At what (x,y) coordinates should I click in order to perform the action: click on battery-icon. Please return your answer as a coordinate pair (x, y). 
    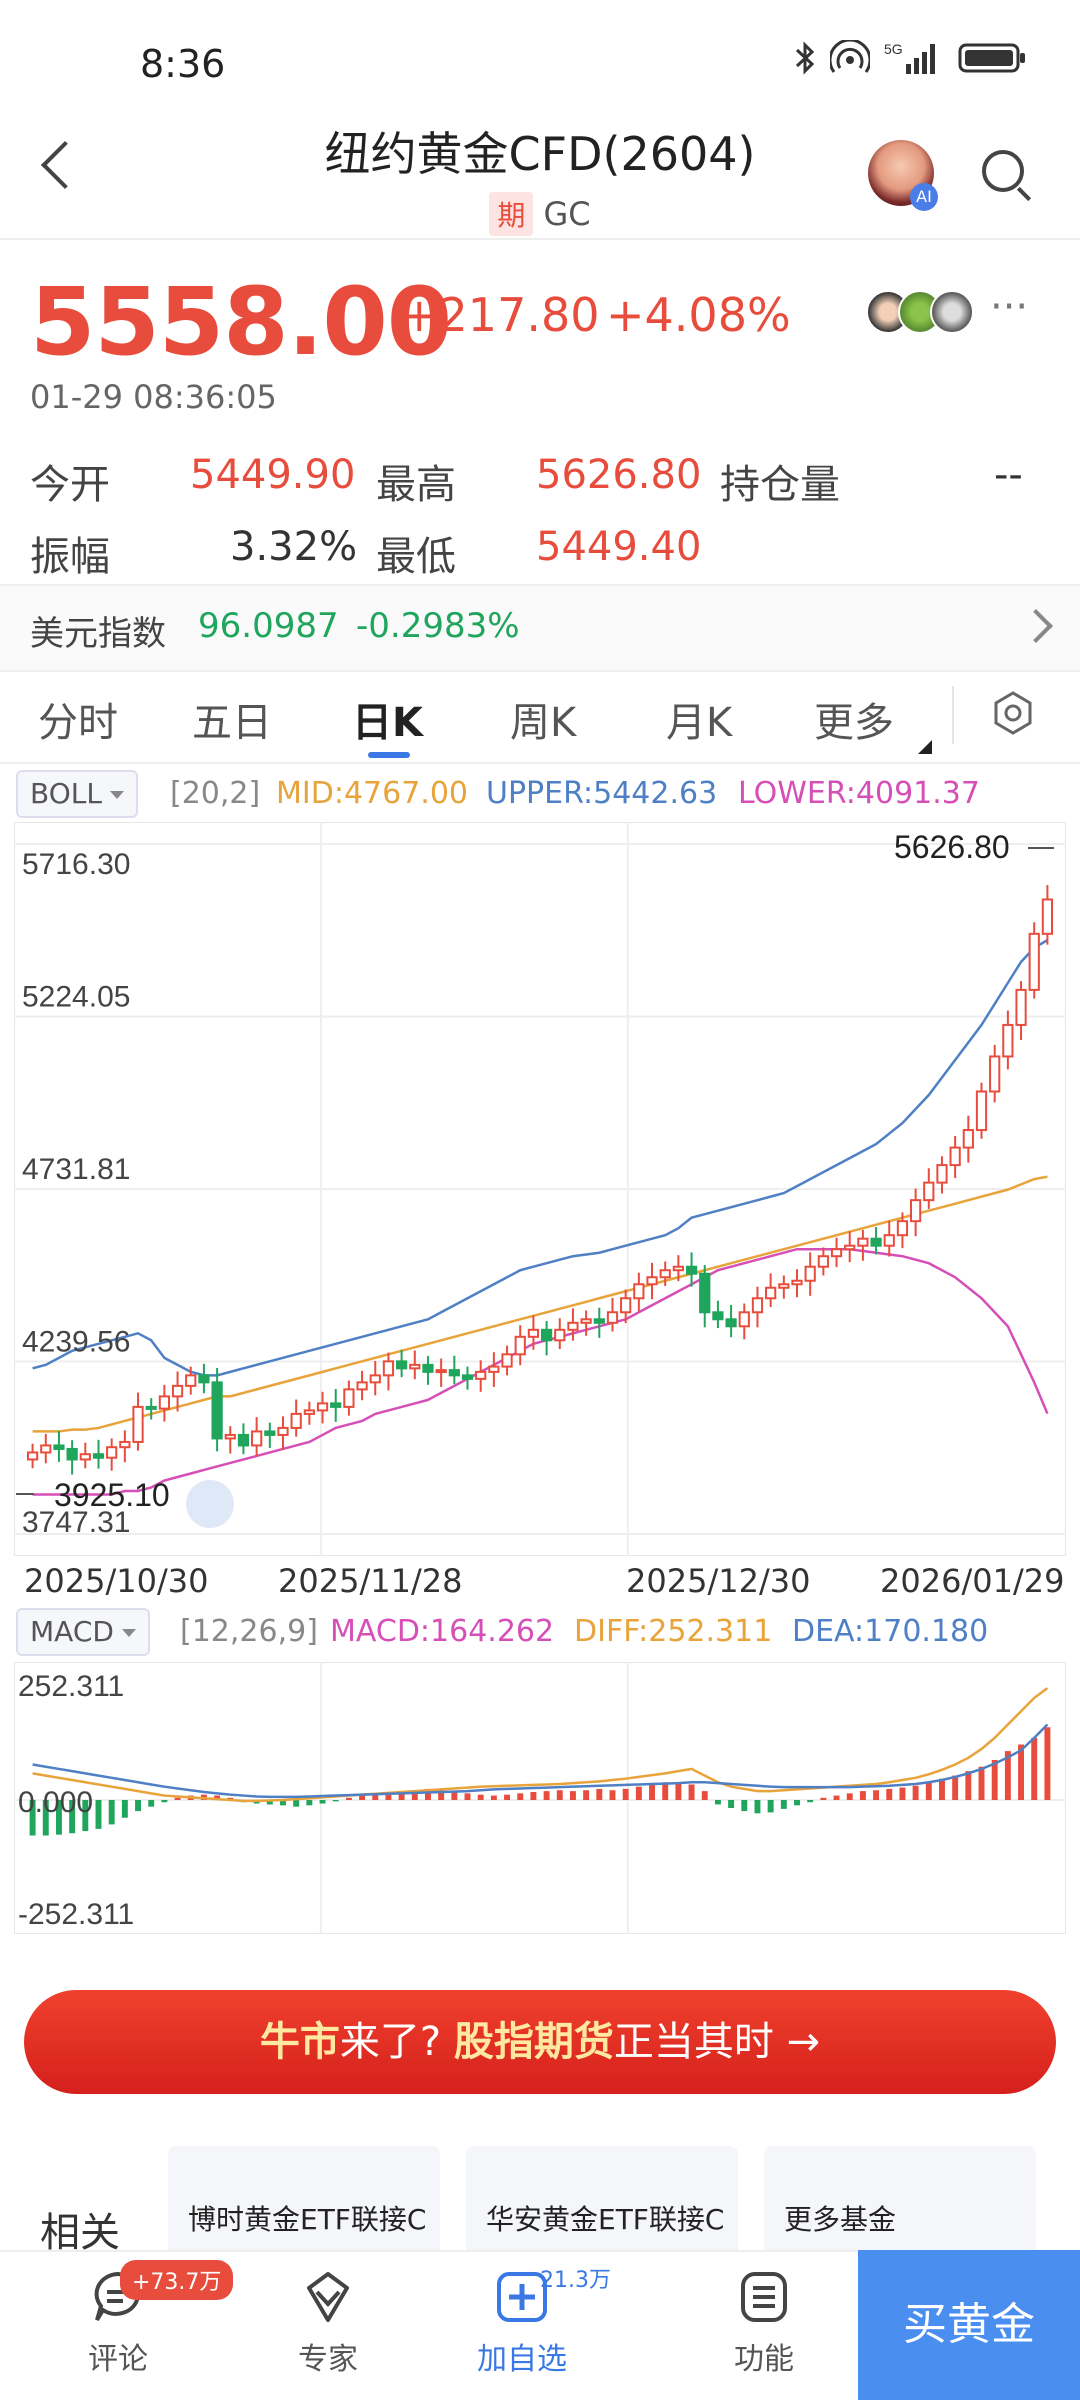
    Looking at the image, I should click on (991, 58).